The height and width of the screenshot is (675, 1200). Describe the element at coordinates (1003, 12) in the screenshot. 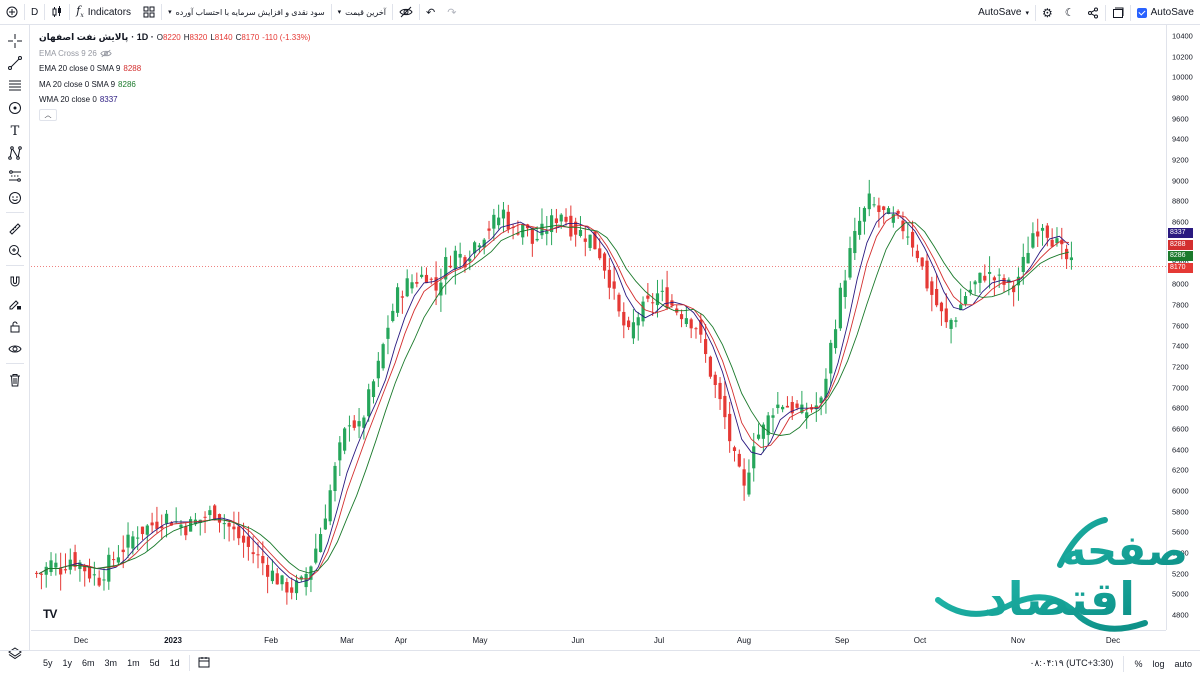

I see `autosave-dropdown: AutoSave ▾` at that location.